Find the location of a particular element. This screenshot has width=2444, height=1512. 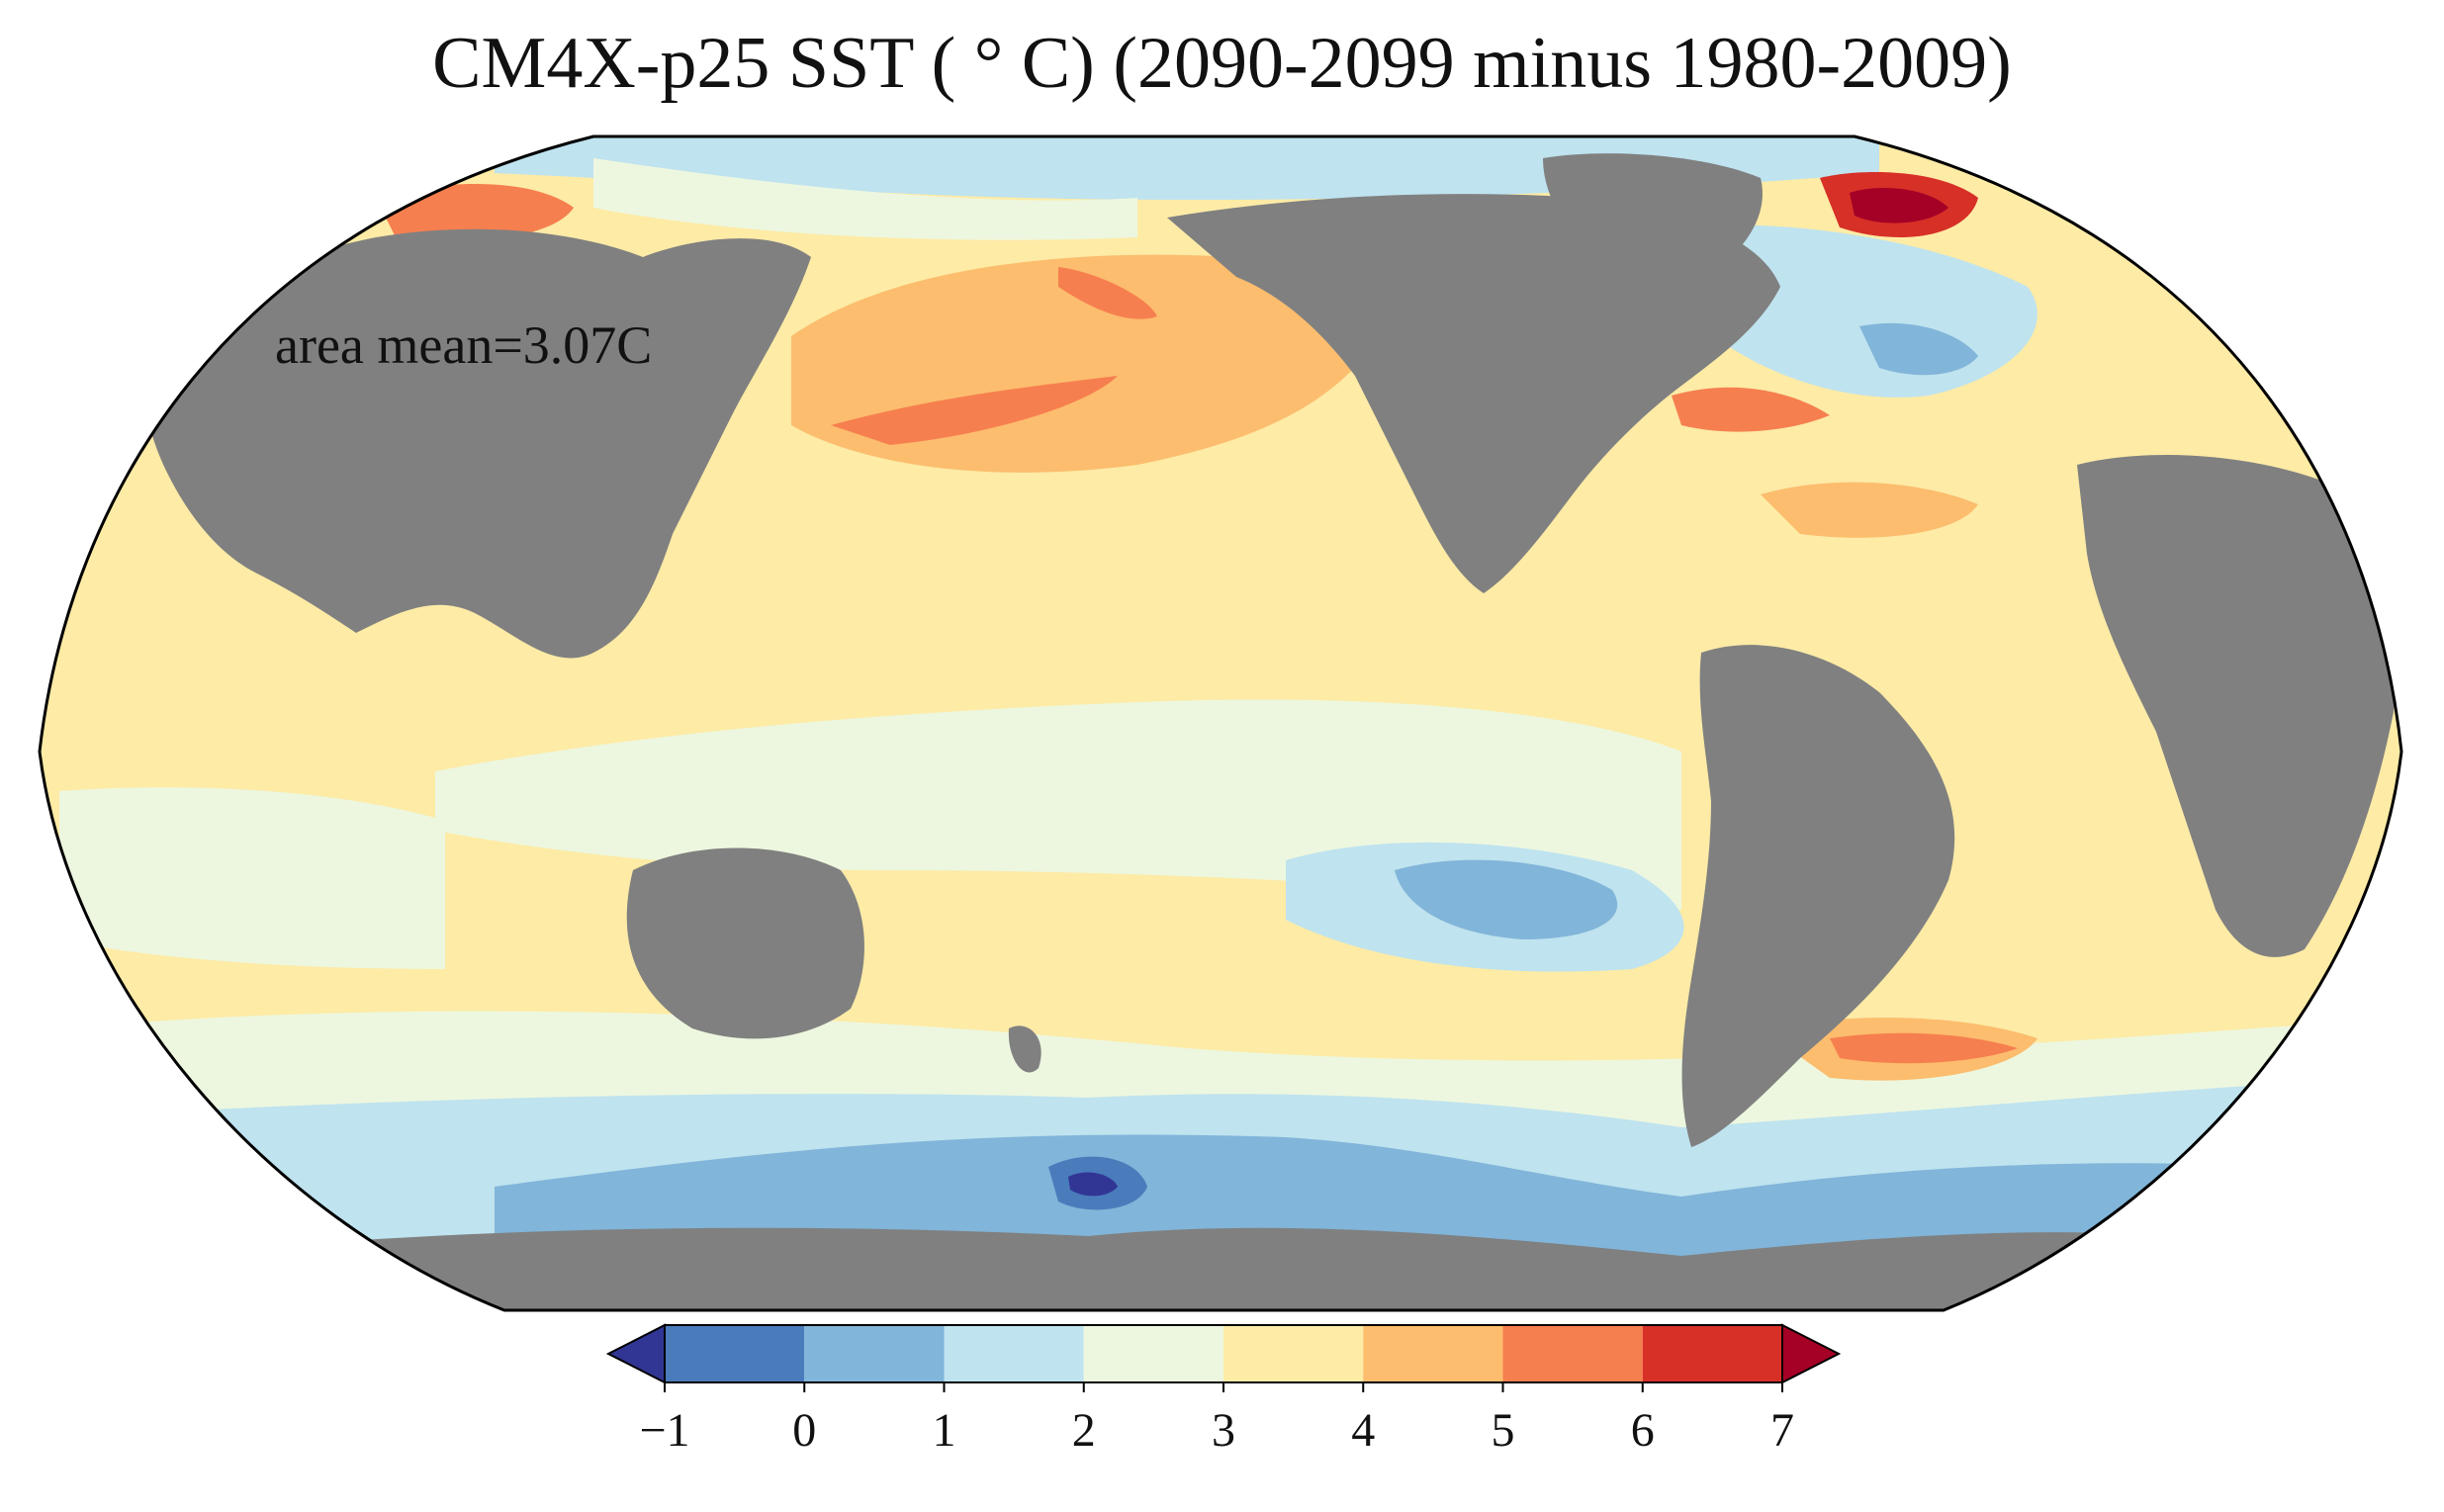

colorbar-tick-label: 1 is located at coordinates (944, 1431).